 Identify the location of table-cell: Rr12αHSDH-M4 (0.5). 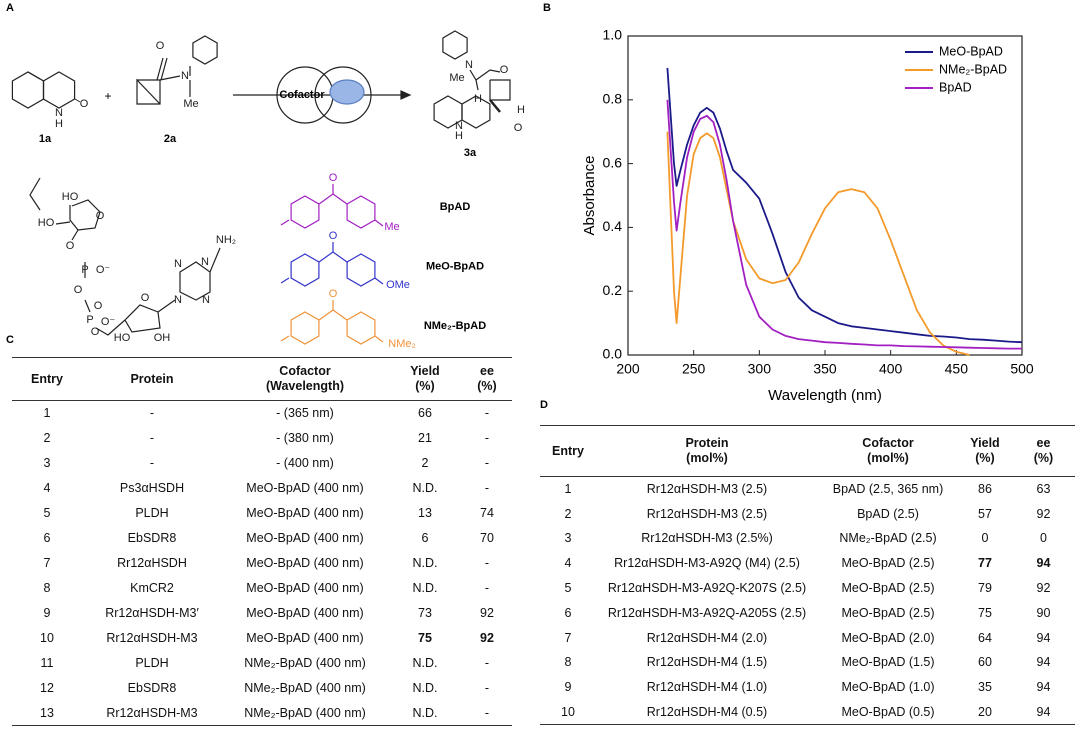
(707, 712).